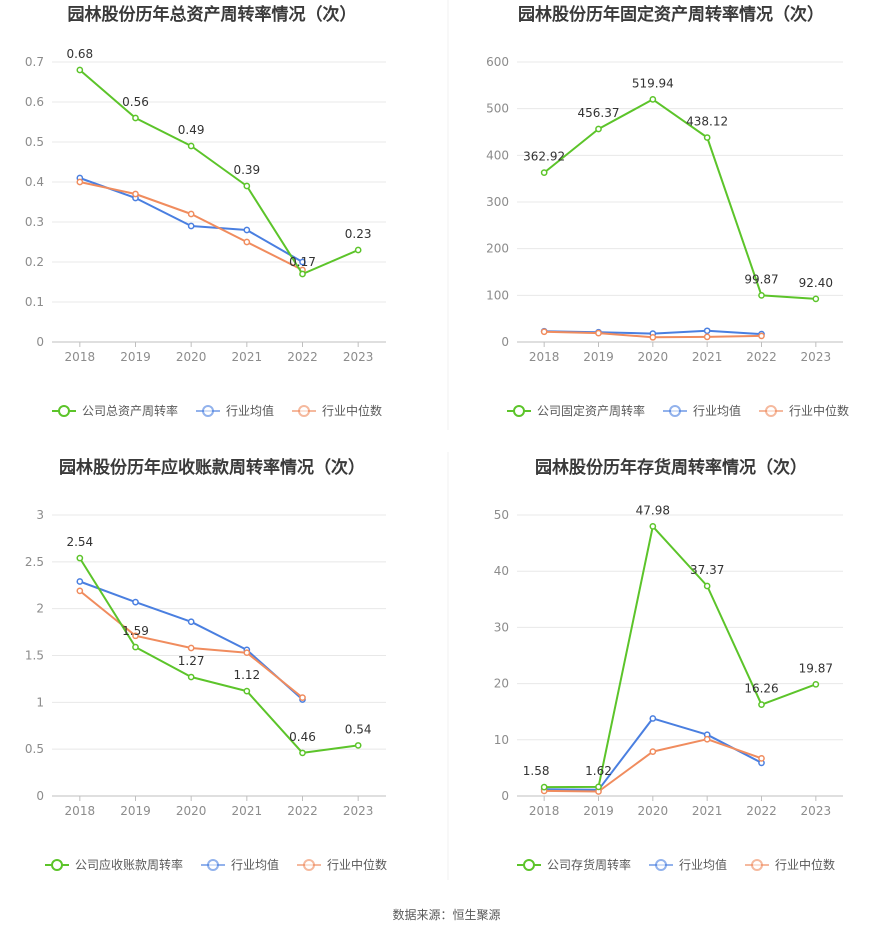 This screenshot has height=939, width=893. I want to click on data-label: 0.68, so click(79, 54).